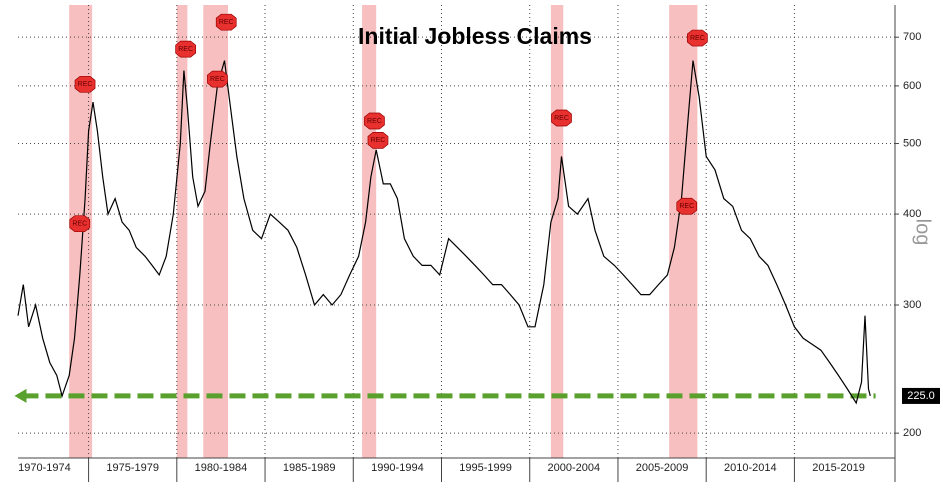 Image resolution: width=943 pixels, height=496 pixels. What do you see at coordinates (475, 36) in the screenshot?
I see `chart-title: Initial Jobless Claims` at bounding box center [475, 36].